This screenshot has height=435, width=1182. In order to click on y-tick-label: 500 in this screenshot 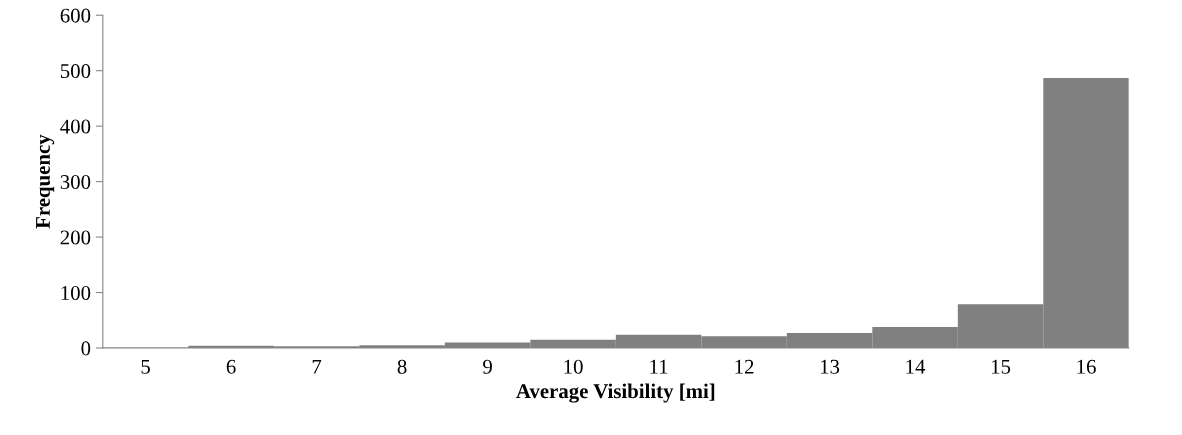, I will do `click(75, 71)`.